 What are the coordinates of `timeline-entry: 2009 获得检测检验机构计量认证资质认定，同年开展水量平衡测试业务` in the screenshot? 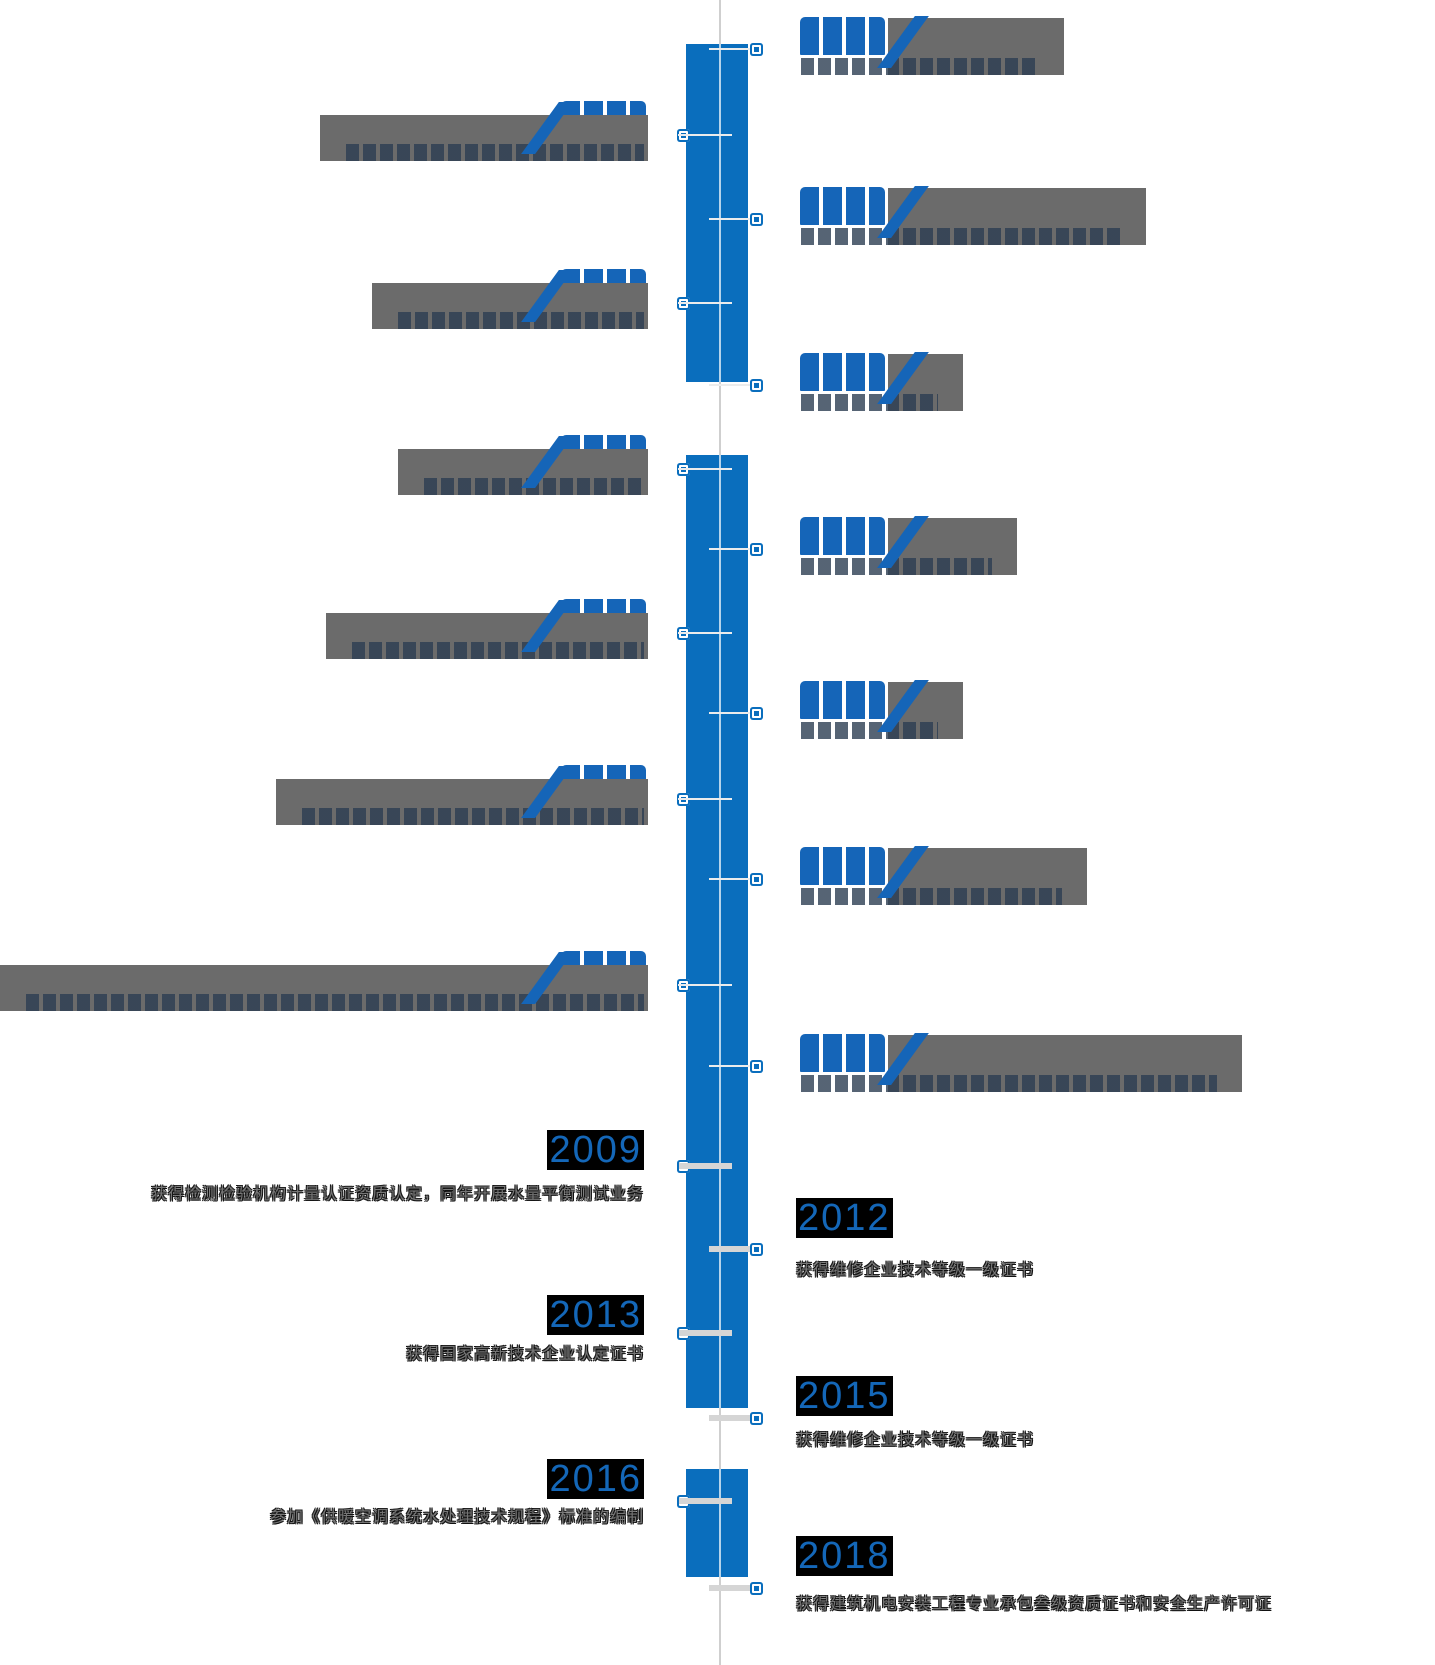 It's located at (324, 1170).